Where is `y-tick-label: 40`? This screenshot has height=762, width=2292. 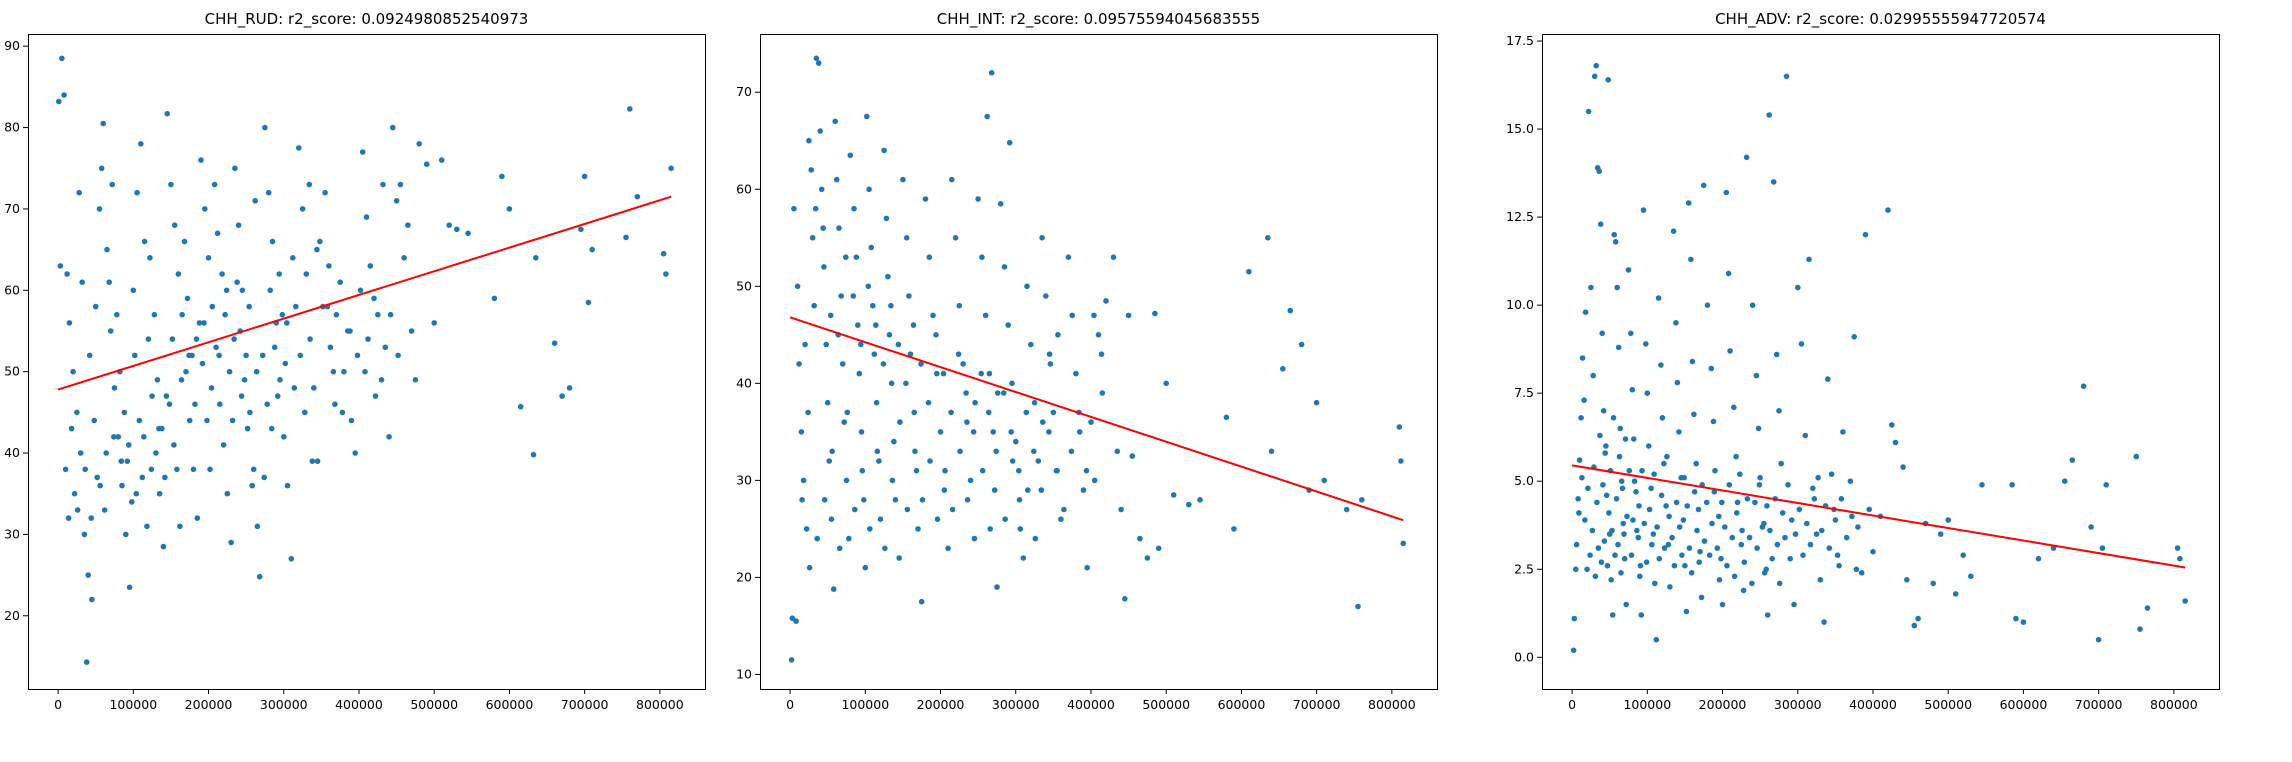 y-tick-label: 40 is located at coordinates (744, 382).